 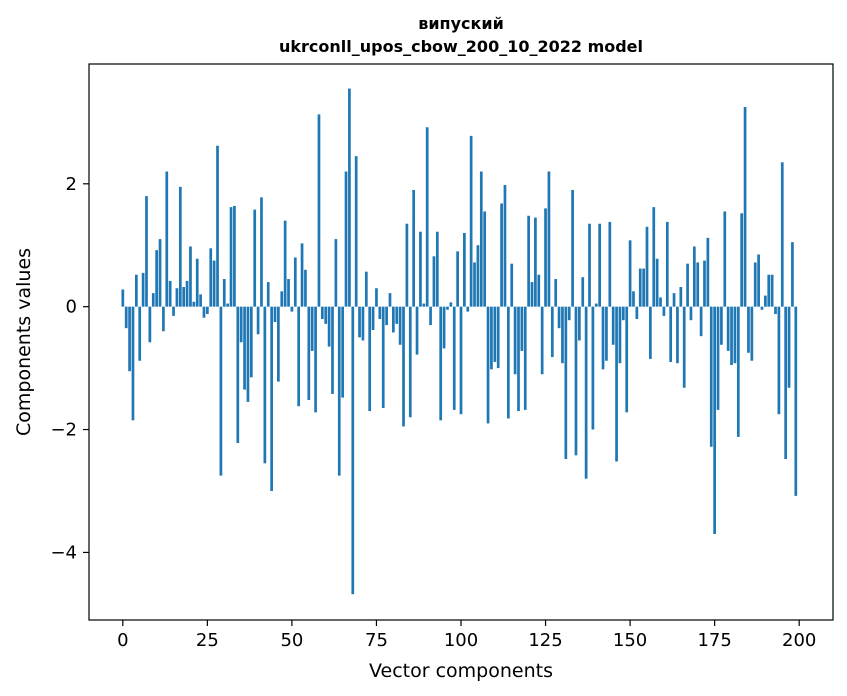 I want to click on x-tick-label: 175, so click(x=714, y=640).